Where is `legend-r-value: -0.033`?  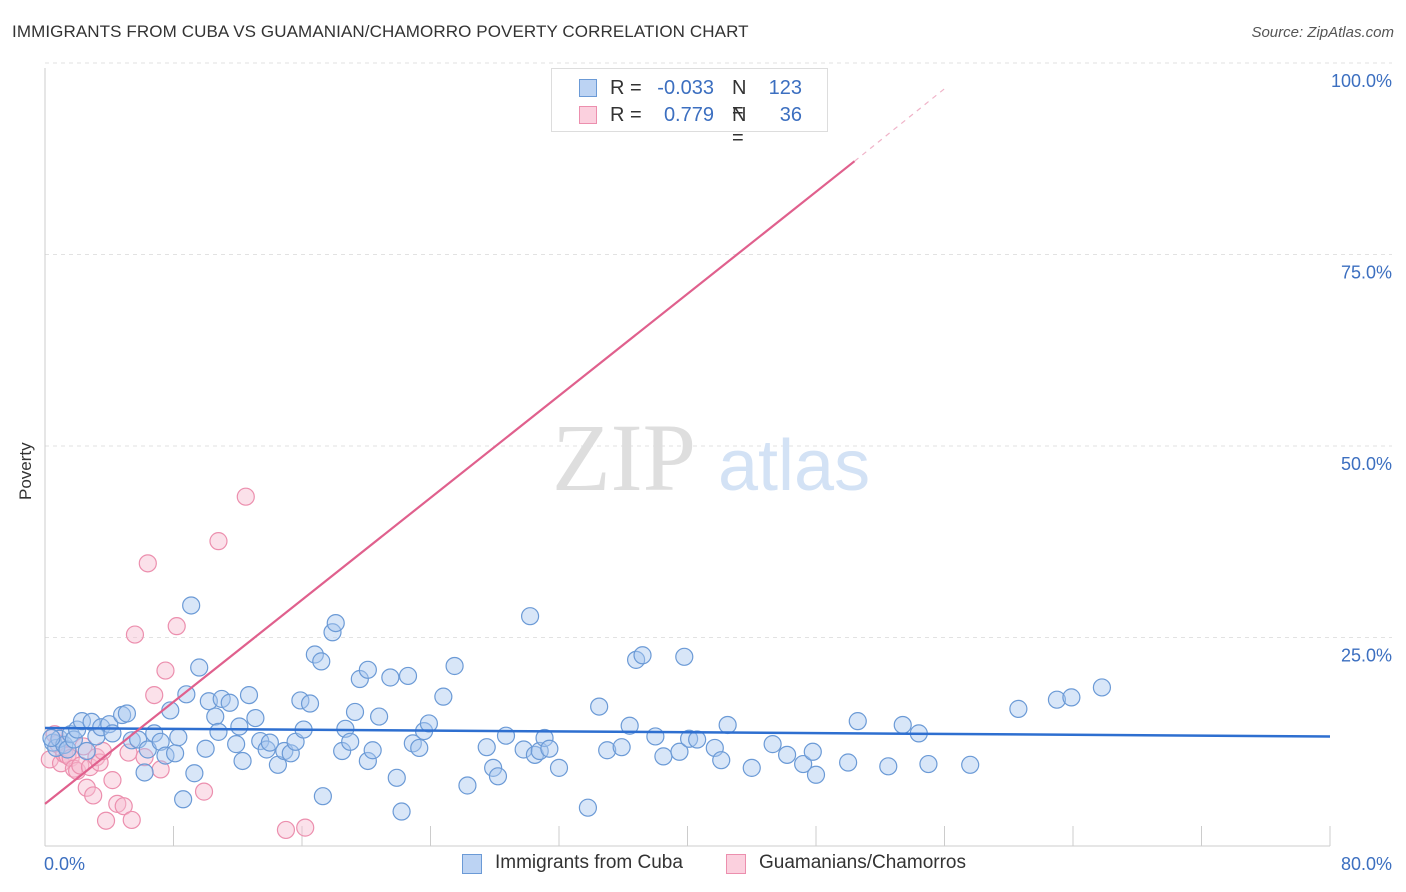 legend-r-value: -0.033 is located at coordinates (685, 88).